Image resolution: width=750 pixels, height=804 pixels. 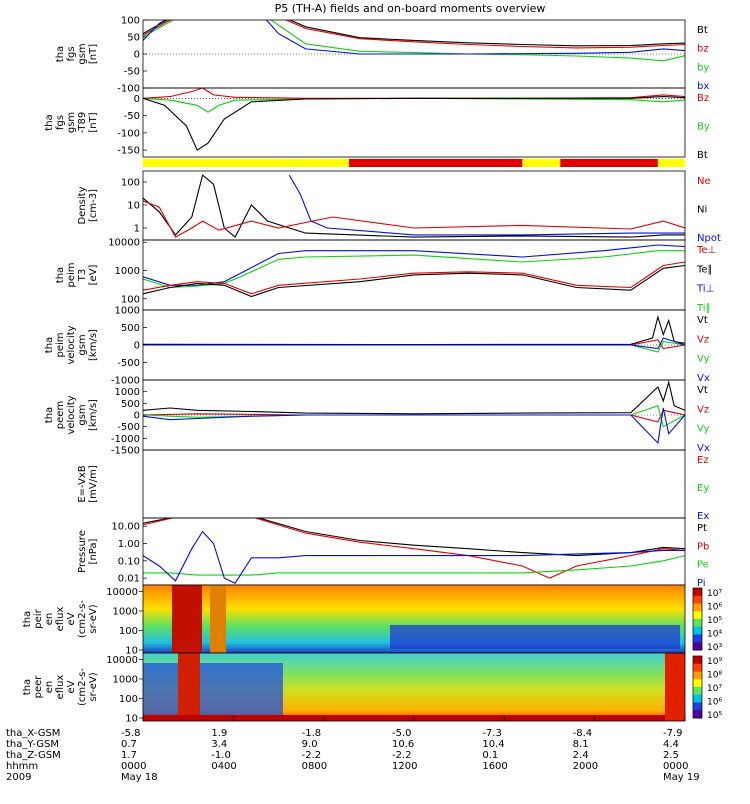 I want to click on series-Bt-line, so click(x=414, y=33).